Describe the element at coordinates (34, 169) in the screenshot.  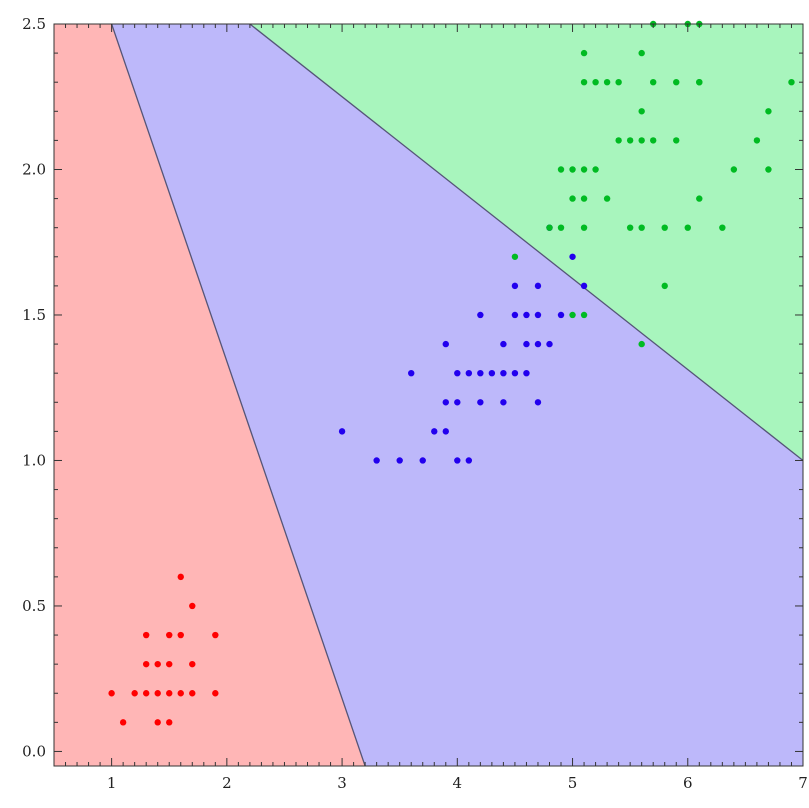
I see `y-tick-label: 2.0` at that location.